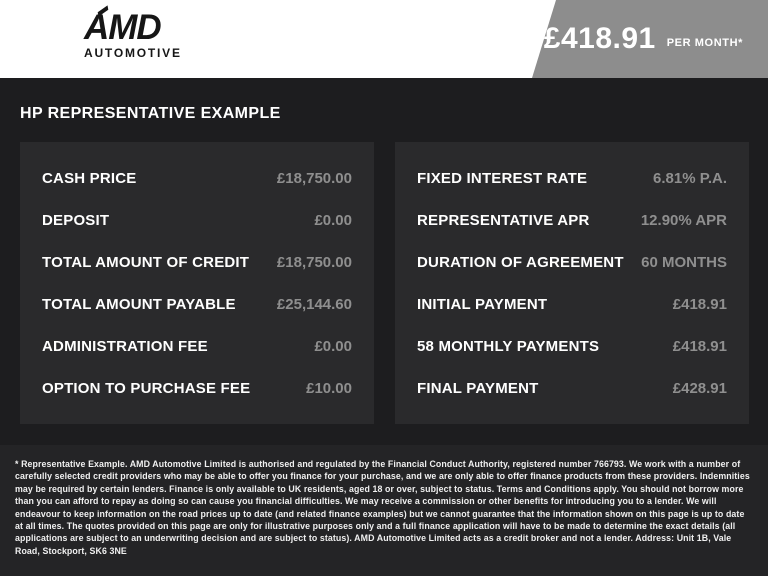 Image resolution: width=768 pixels, height=576 pixels. Describe the element at coordinates (699, 388) in the screenshot. I see `row-value: £428.91` at that location.